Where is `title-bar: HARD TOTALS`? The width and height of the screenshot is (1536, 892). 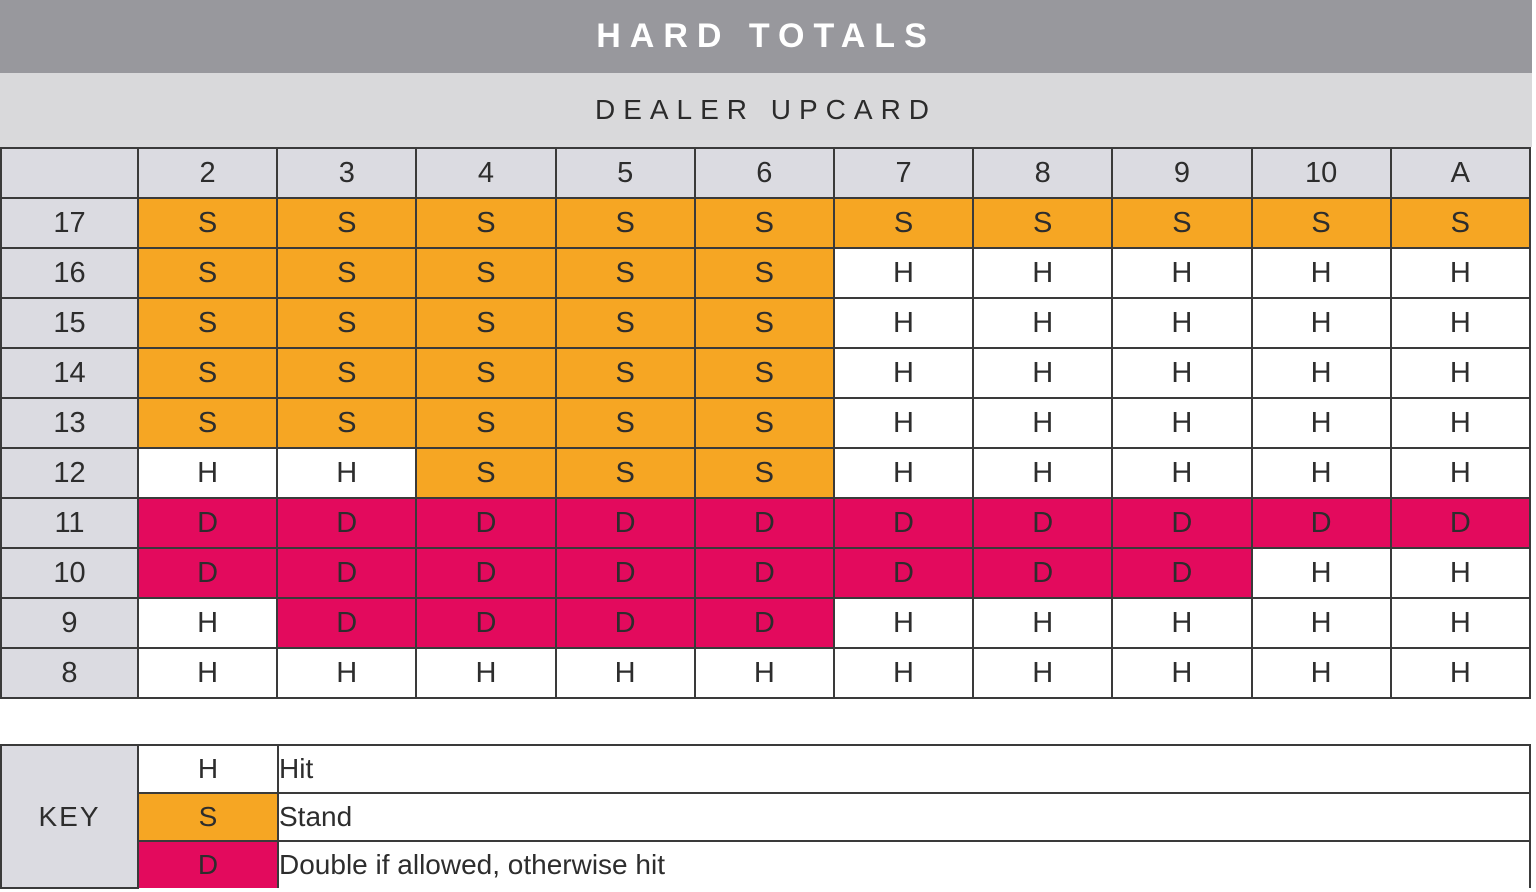 title-bar: HARD TOTALS is located at coordinates (766, 36).